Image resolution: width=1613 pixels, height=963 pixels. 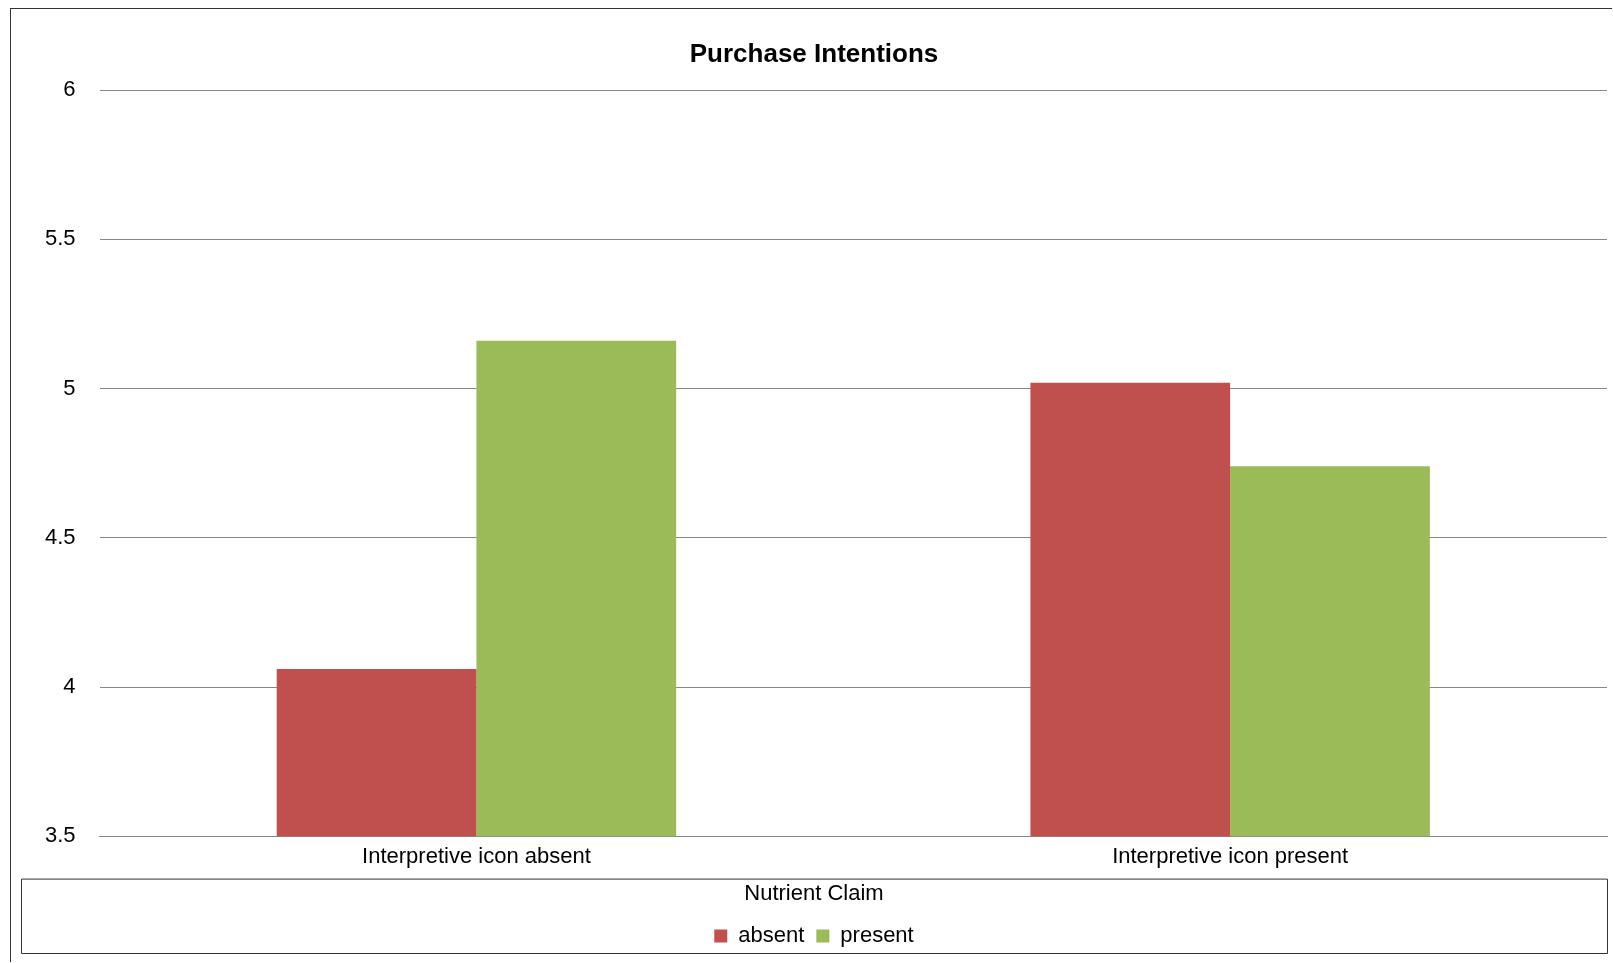 I want to click on legend-label: absent, so click(x=771, y=935).